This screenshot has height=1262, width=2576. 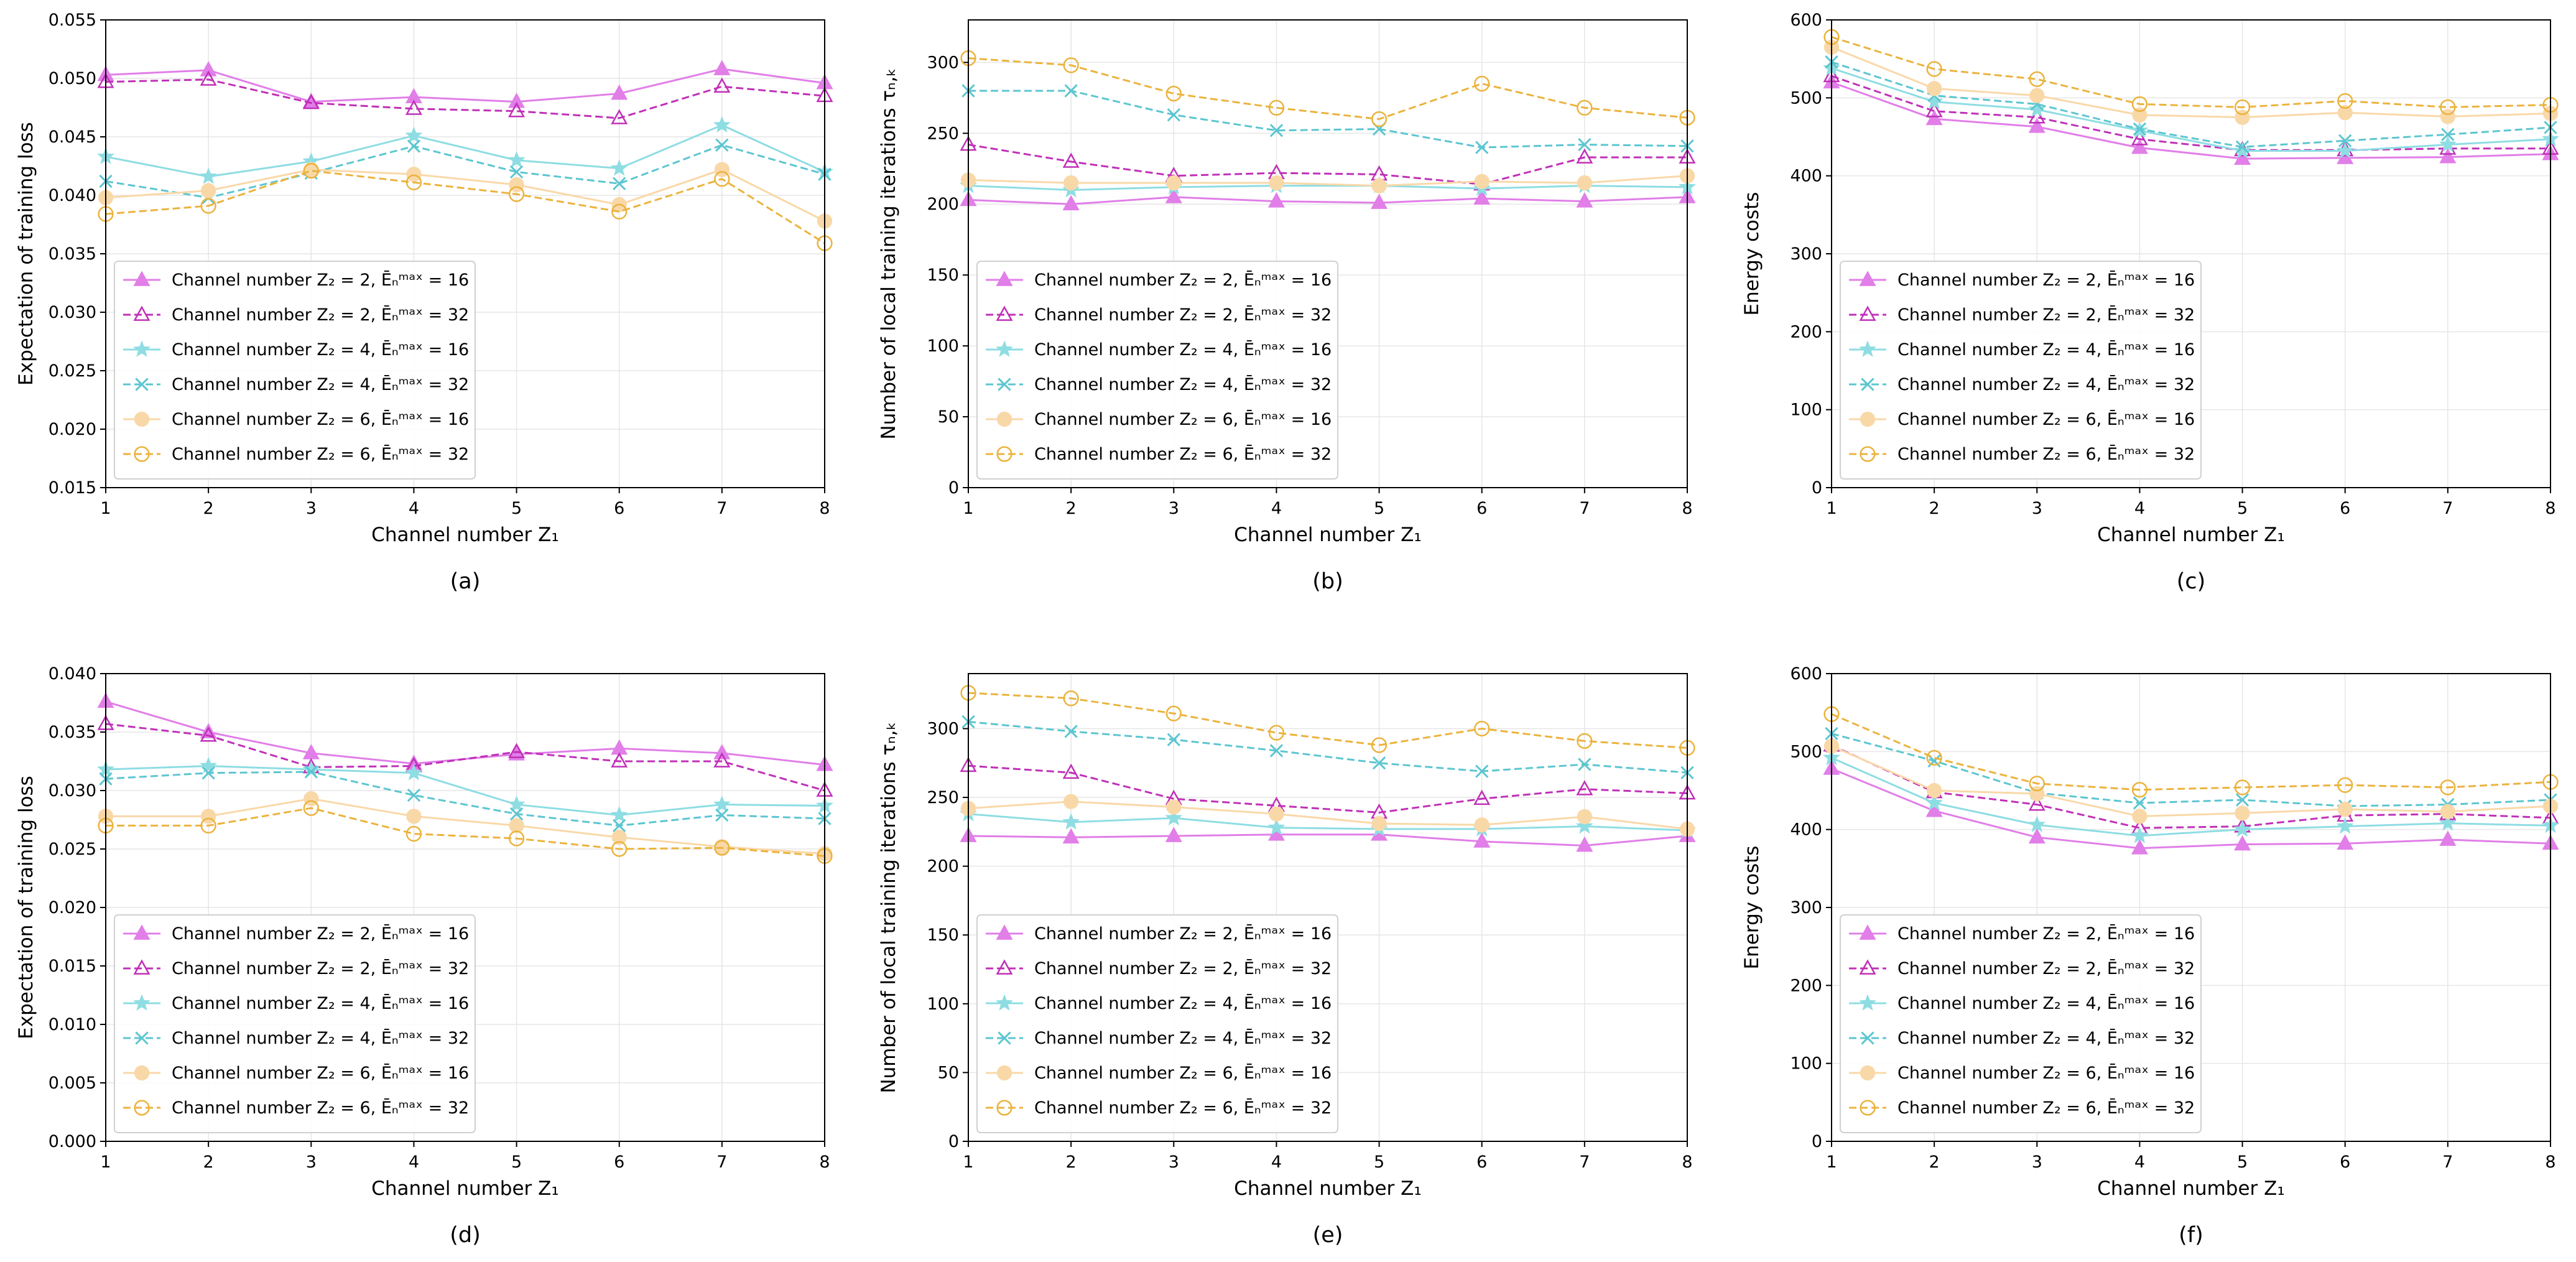 I want to click on x-axis-label: Channel number Z₁, so click(x=465, y=1188).